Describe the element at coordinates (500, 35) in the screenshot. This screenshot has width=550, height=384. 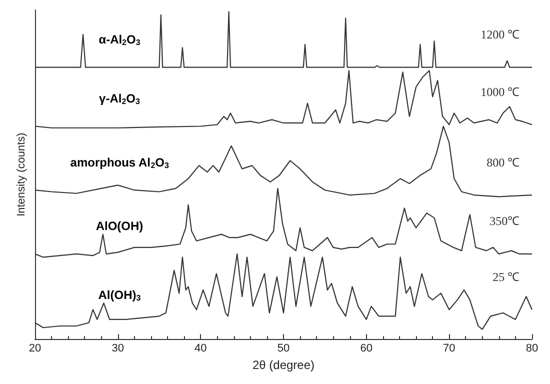
I see `series-label: 1200 ℃` at that location.